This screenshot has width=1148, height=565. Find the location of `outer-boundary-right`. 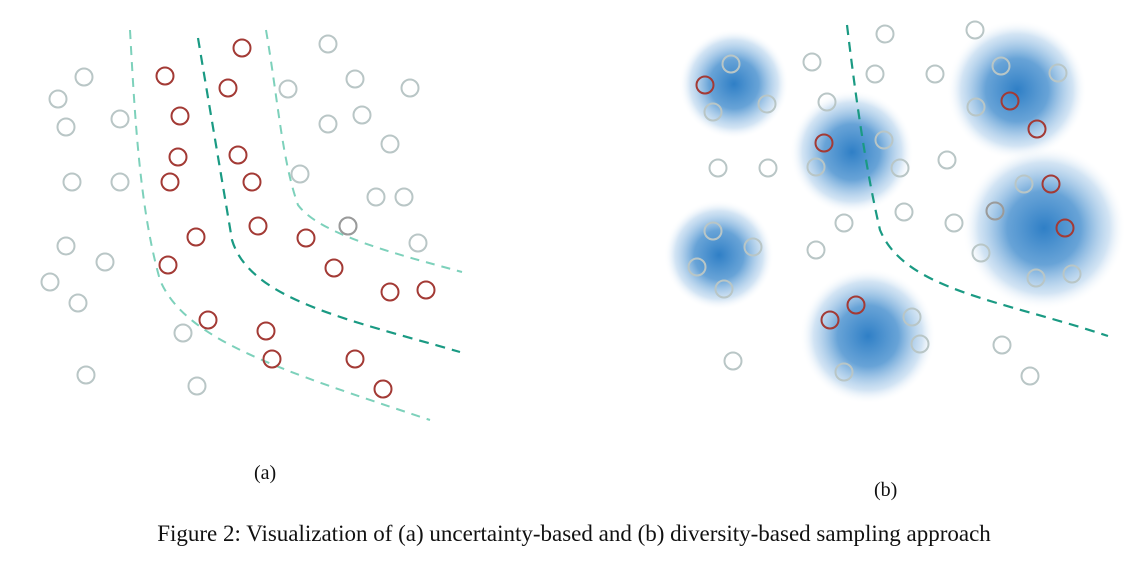

outer-boundary-right is located at coordinates (364, 151).